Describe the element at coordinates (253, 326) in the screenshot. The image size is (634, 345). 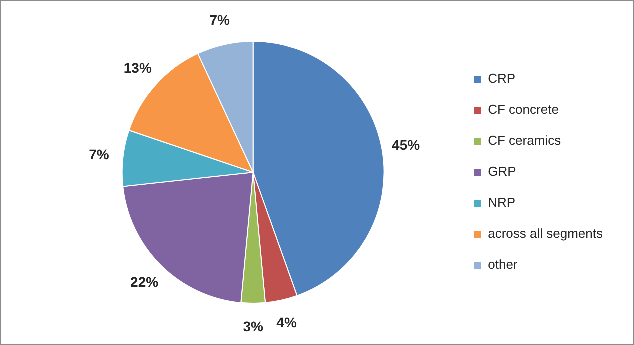
I see `data-label: 3%` at that location.